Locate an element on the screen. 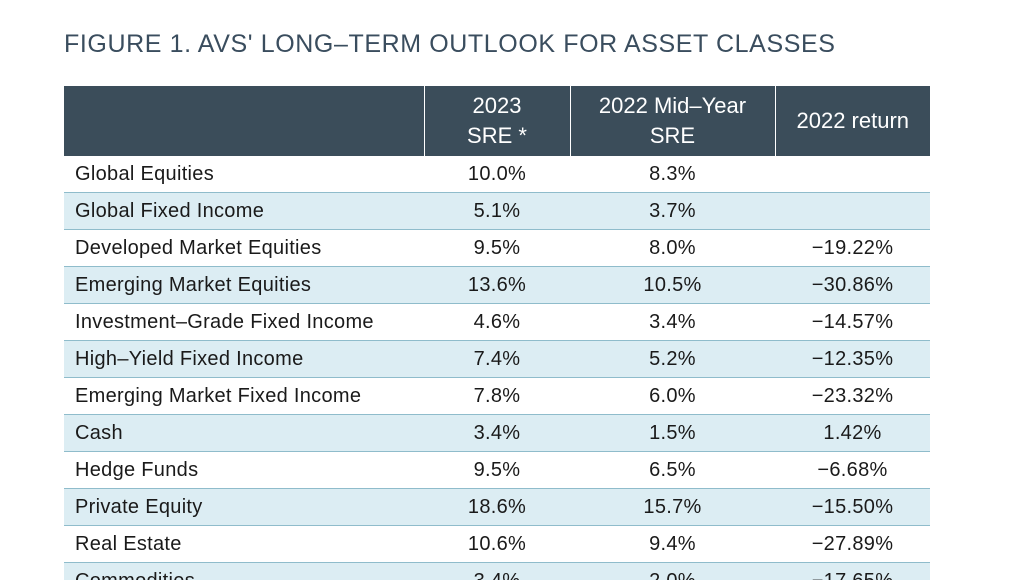  sre-2023-cell: 10.6% is located at coordinates (497, 544).